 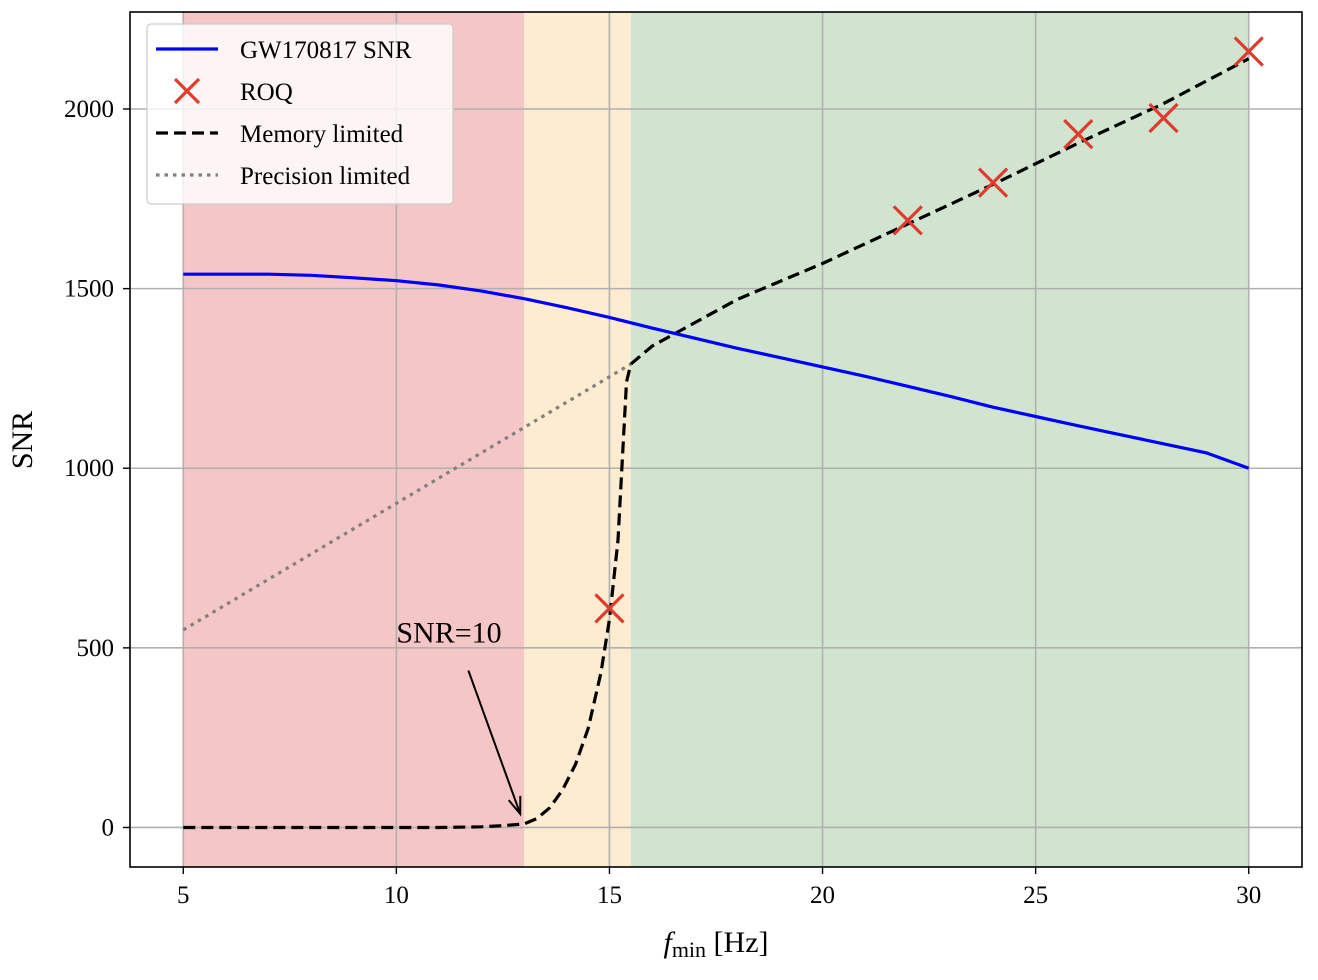 I want to click on x-tick-label: 30, so click(x=1248, y=895).